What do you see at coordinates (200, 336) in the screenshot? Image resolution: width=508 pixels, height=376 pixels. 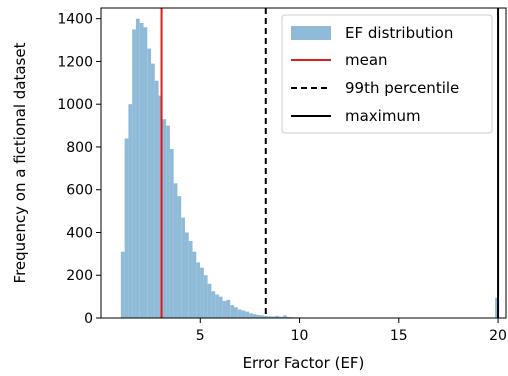 I see `x-tick-label-5: 5` at bounding box center [200, 336].